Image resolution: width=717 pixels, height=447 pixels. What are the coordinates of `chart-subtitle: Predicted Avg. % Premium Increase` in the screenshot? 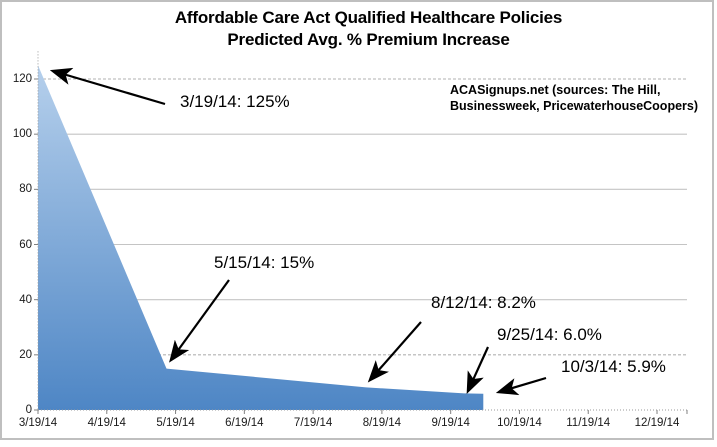 It's located at (368, 39).